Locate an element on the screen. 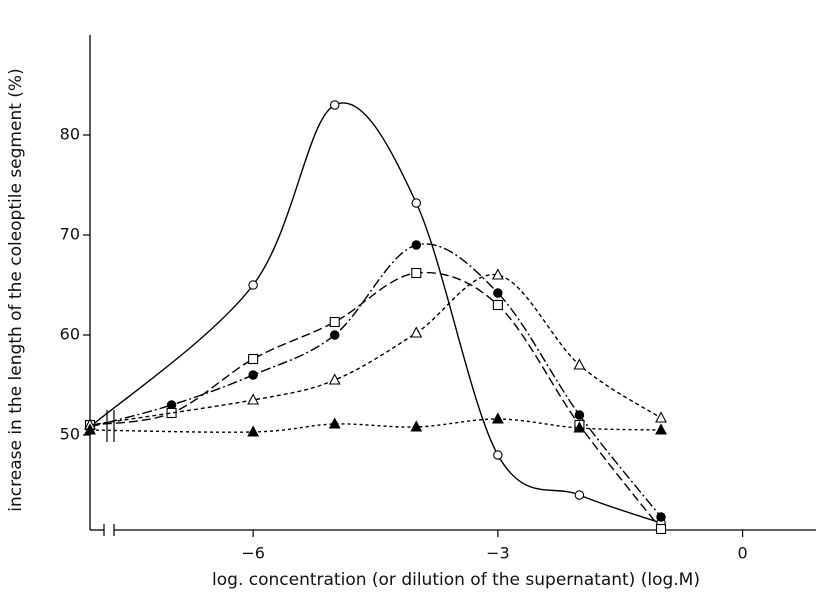  x-tick-label: 0 is located at coordinates (742, 553).